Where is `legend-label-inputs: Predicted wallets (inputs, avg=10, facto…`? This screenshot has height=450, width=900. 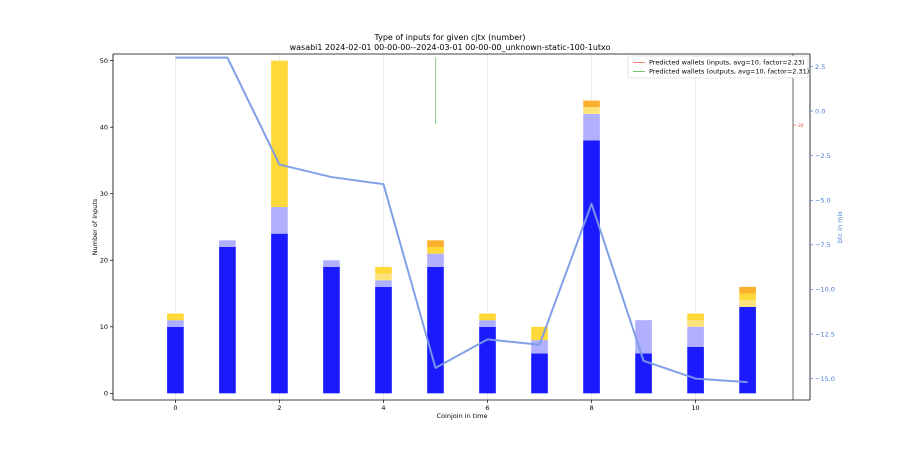
legend-label-inputs: Predicted wallets (inputs, avg=10, facto… is located at coordinates (727, 63).